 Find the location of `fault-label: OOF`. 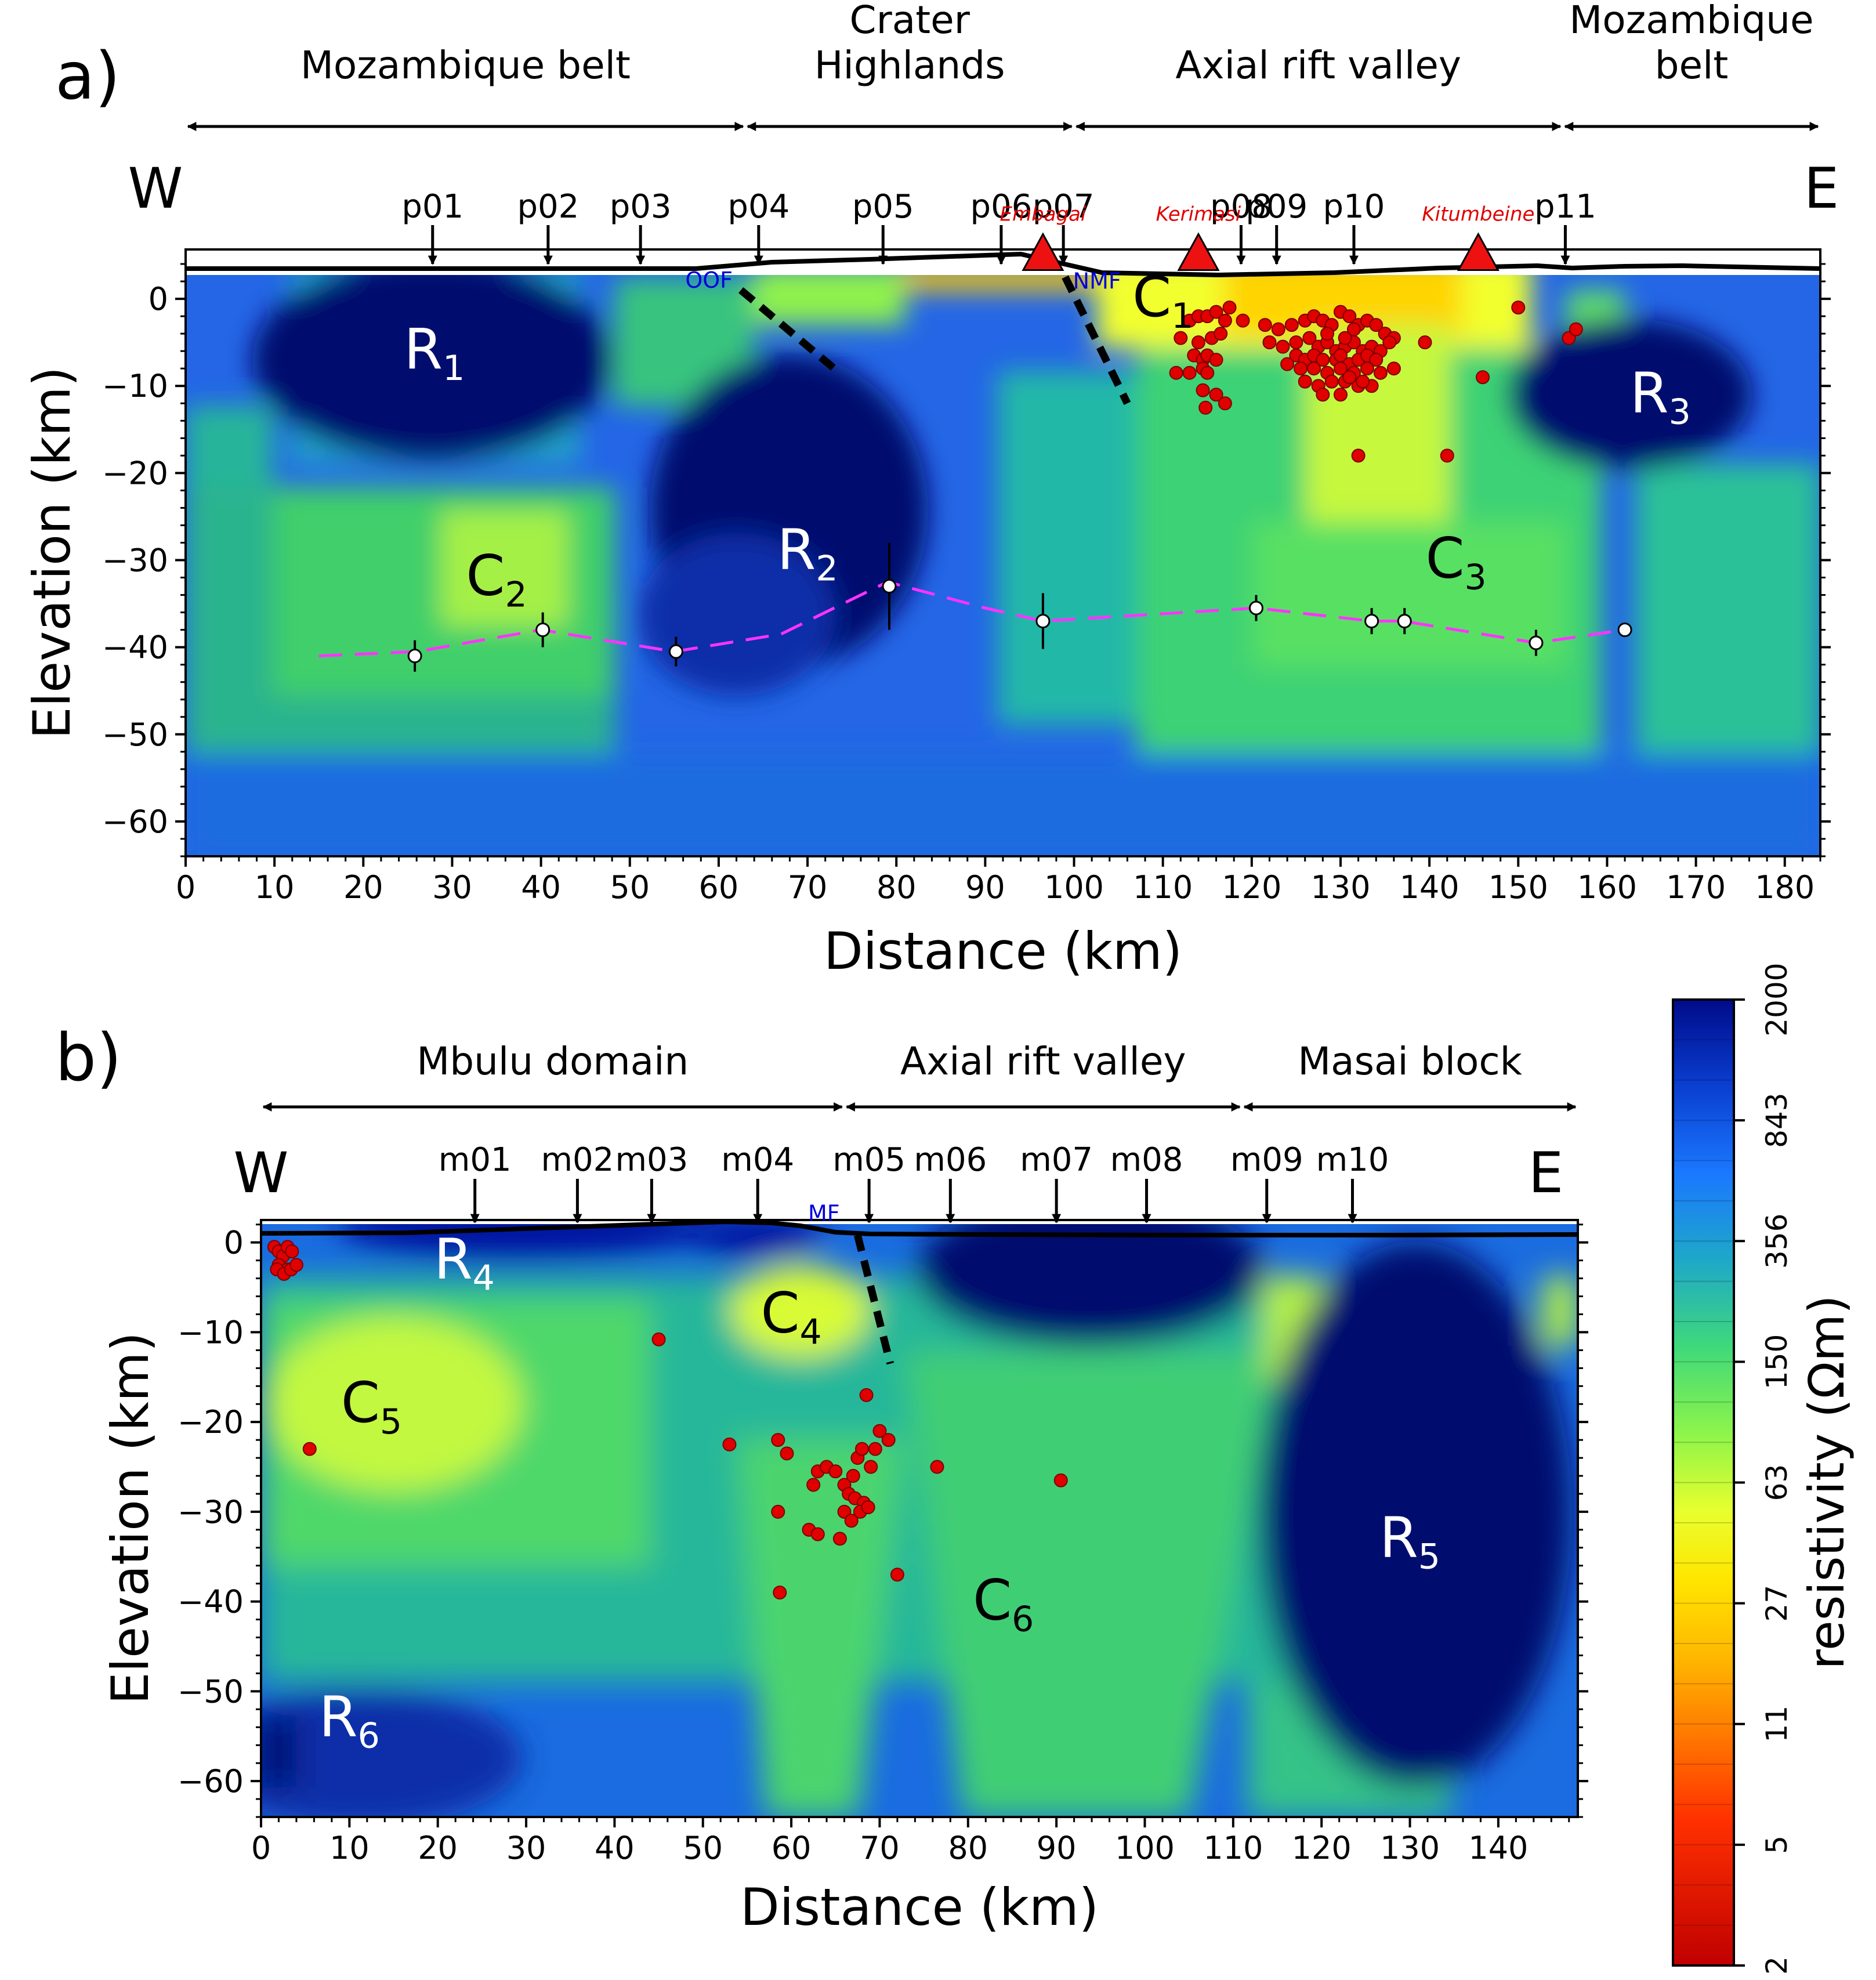

fault-label: OOF is located at coordinates (709, 280).